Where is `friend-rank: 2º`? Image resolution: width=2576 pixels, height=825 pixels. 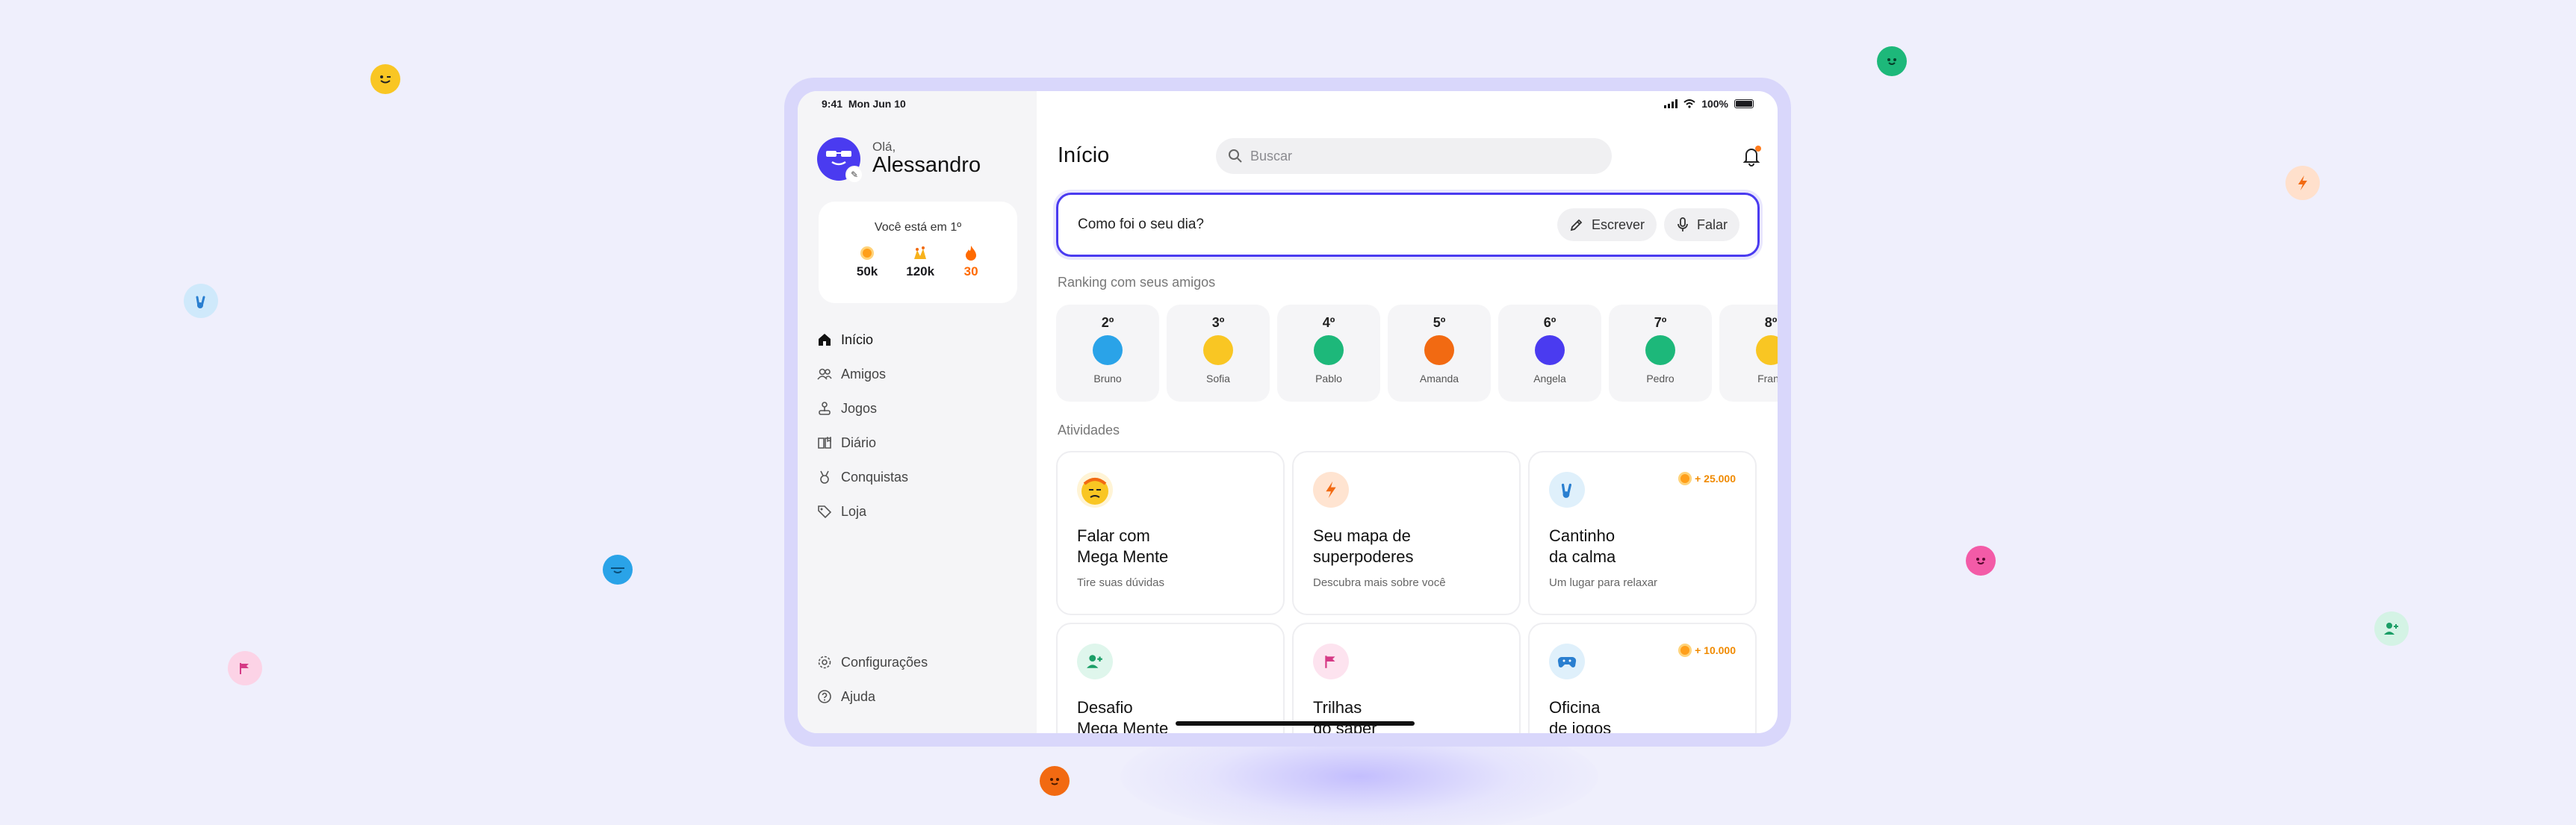 friend-rank: 2º is located at coordinates (1108, 322).